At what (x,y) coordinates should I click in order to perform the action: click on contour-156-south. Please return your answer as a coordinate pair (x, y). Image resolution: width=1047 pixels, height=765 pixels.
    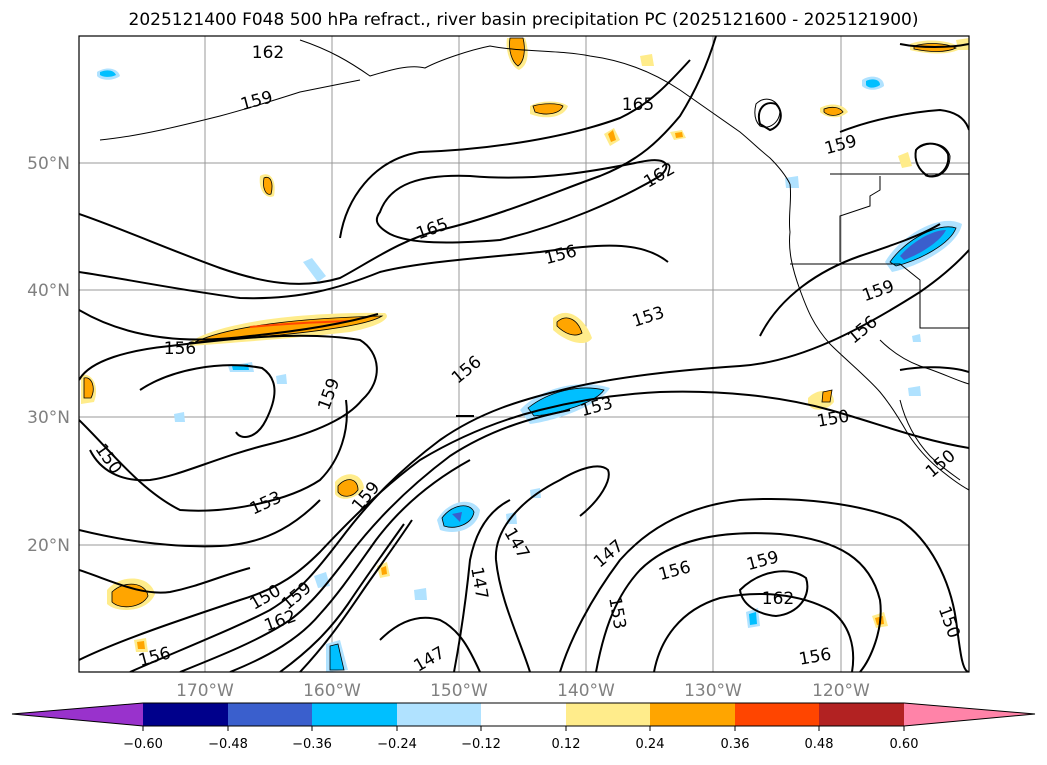
    Looking at the image, I should click on (738, 602).